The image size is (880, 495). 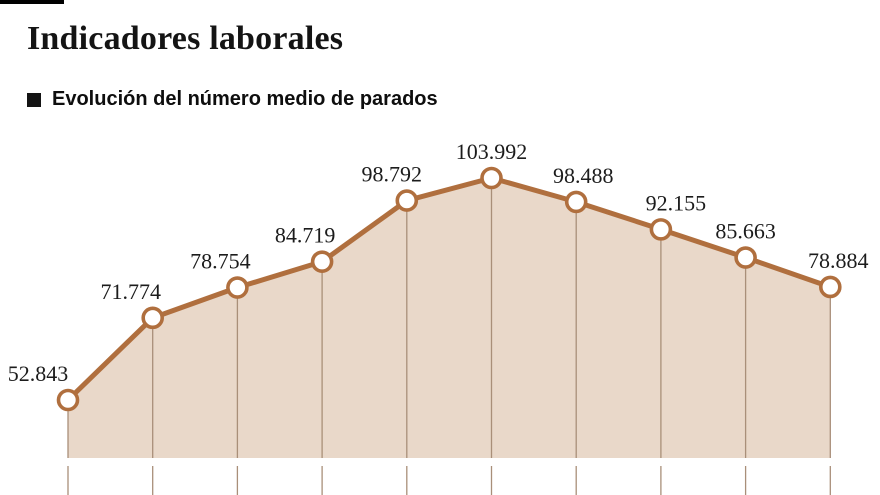 What do you see at coordinates (32, 2) in the screenshot?
I see `top-rule` at bounding box center [32, 2].